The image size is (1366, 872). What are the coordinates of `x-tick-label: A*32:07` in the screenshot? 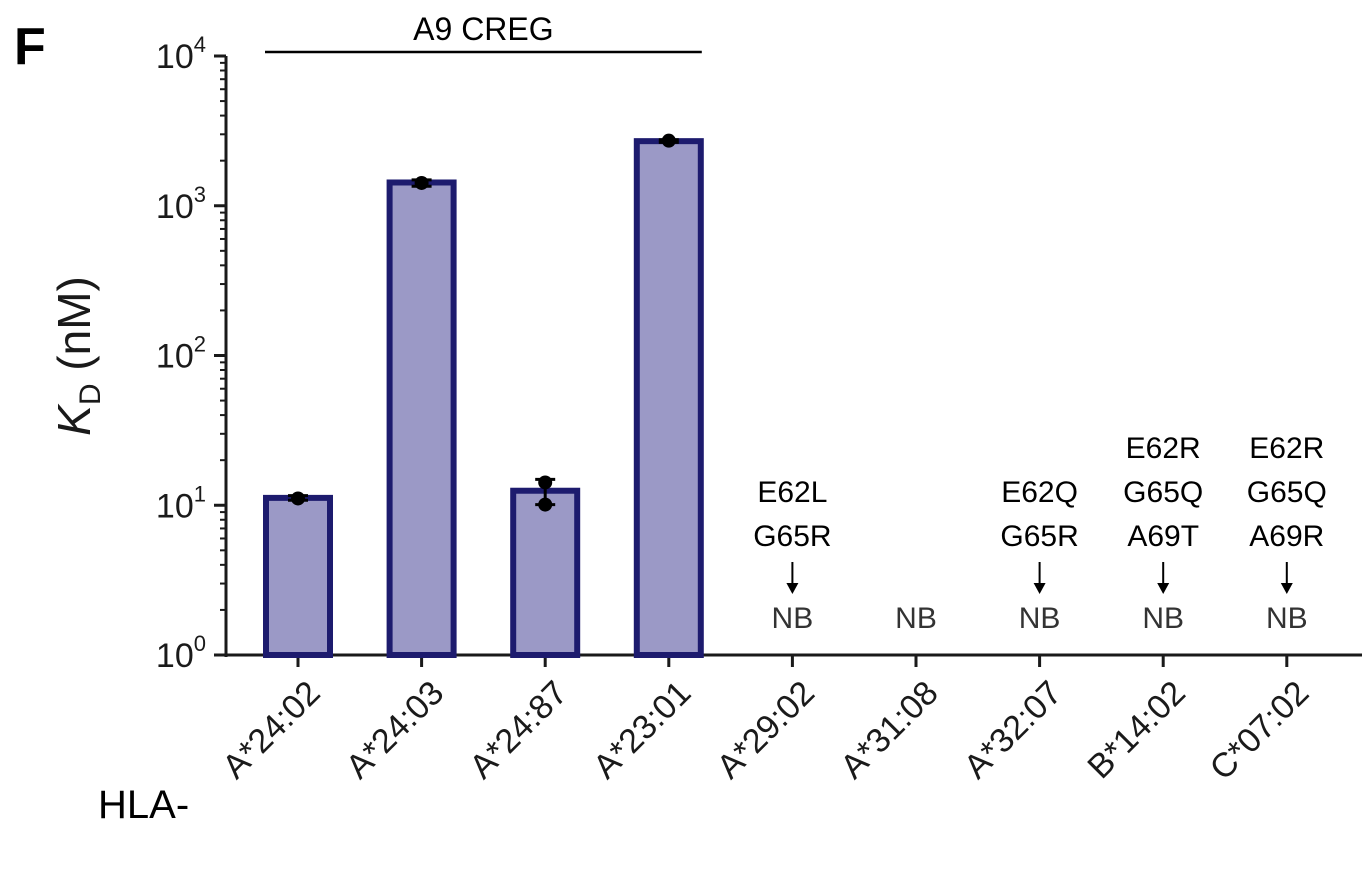 It's located at (1013, 730).